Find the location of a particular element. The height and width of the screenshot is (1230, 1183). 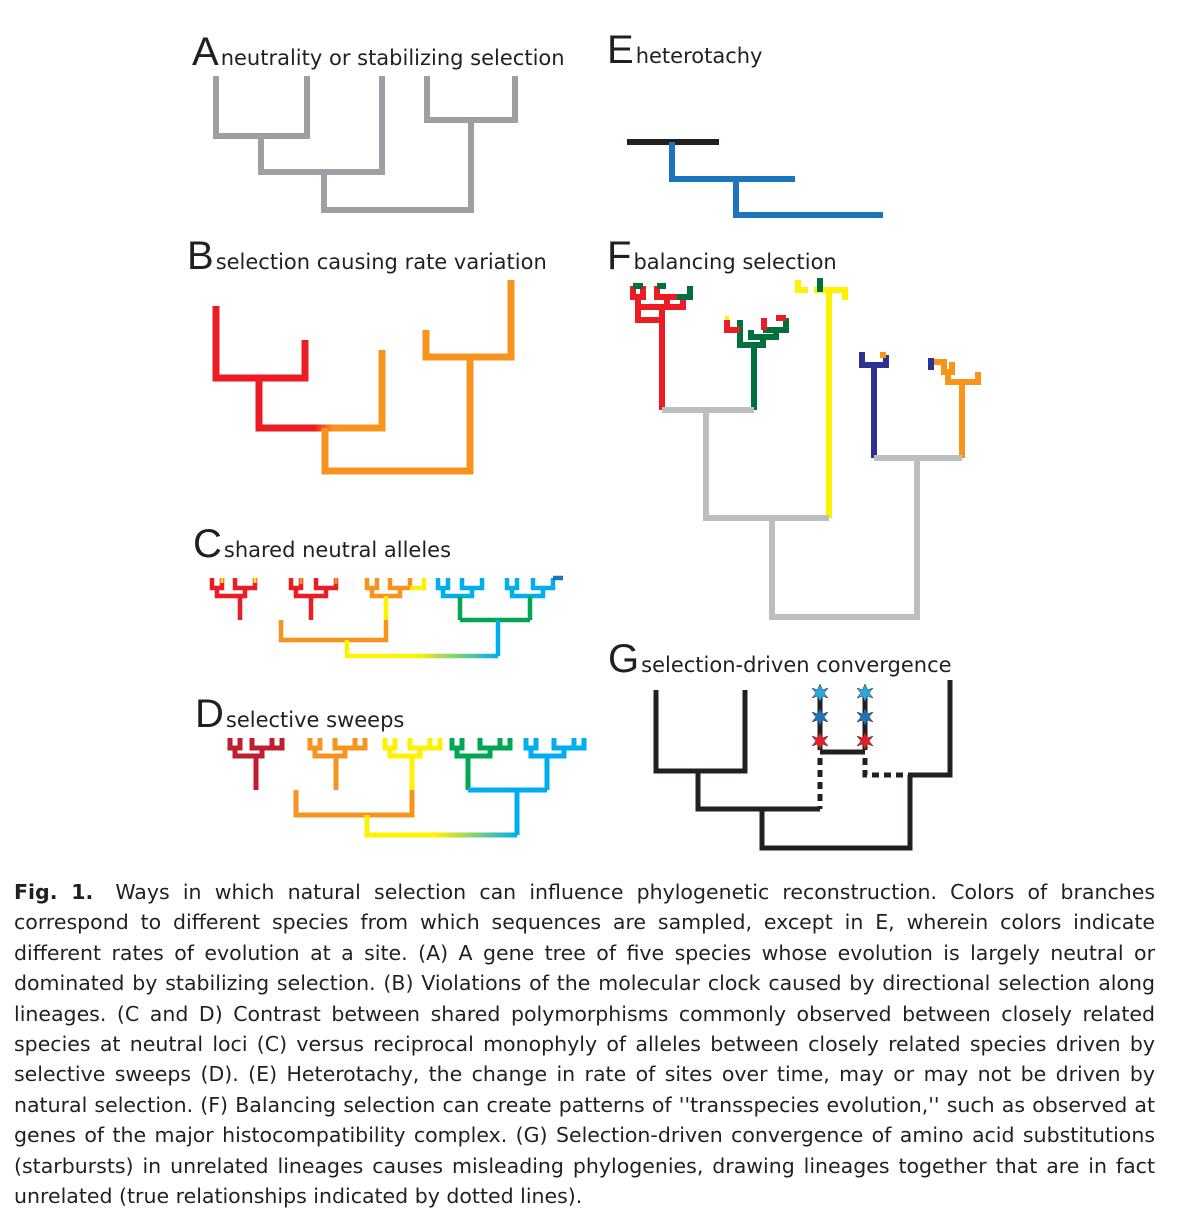

panel-c-label: Cshared neutral alleles is located at coordinates (322, 544).